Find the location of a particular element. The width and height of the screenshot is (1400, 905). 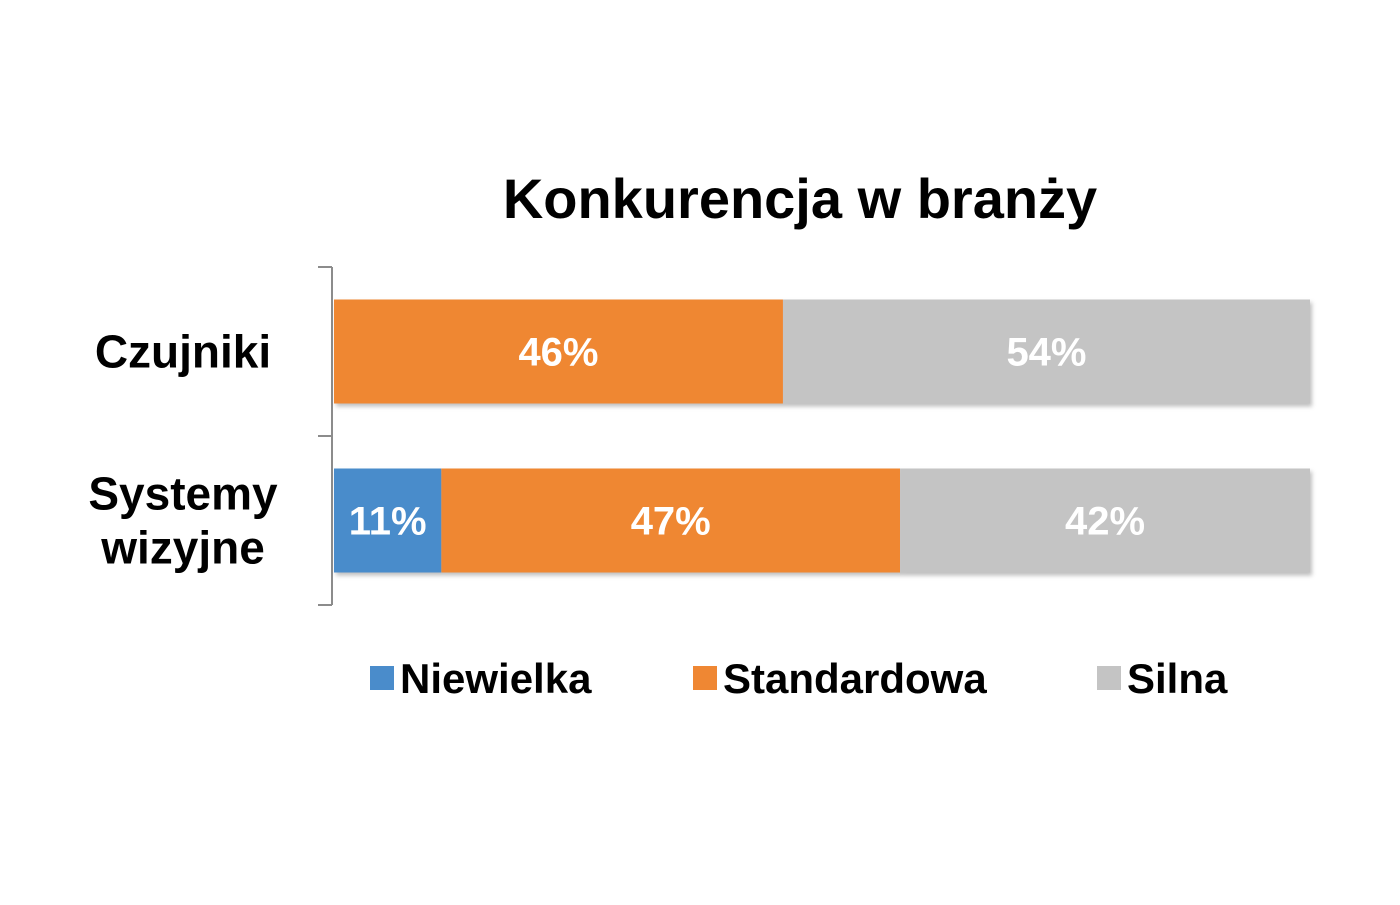

bar-silna-systemy-wizyjne is located at coordinates (1105, 520).